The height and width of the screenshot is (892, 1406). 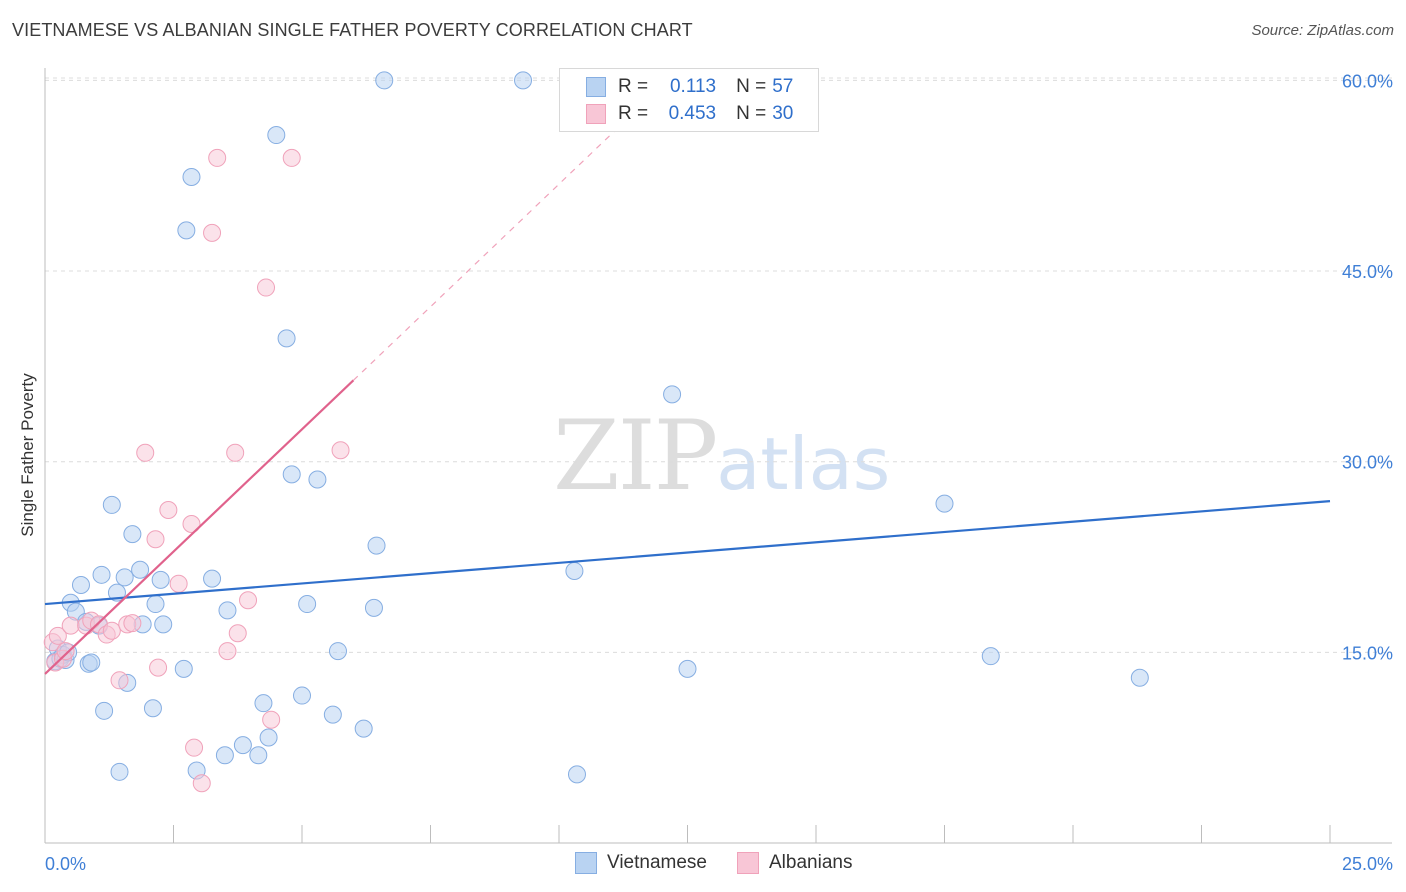 What do you see at coordinates (803, 464) in the screenshot?
I see `watermark-atlas: atlas` at bounding box center [803, 464].